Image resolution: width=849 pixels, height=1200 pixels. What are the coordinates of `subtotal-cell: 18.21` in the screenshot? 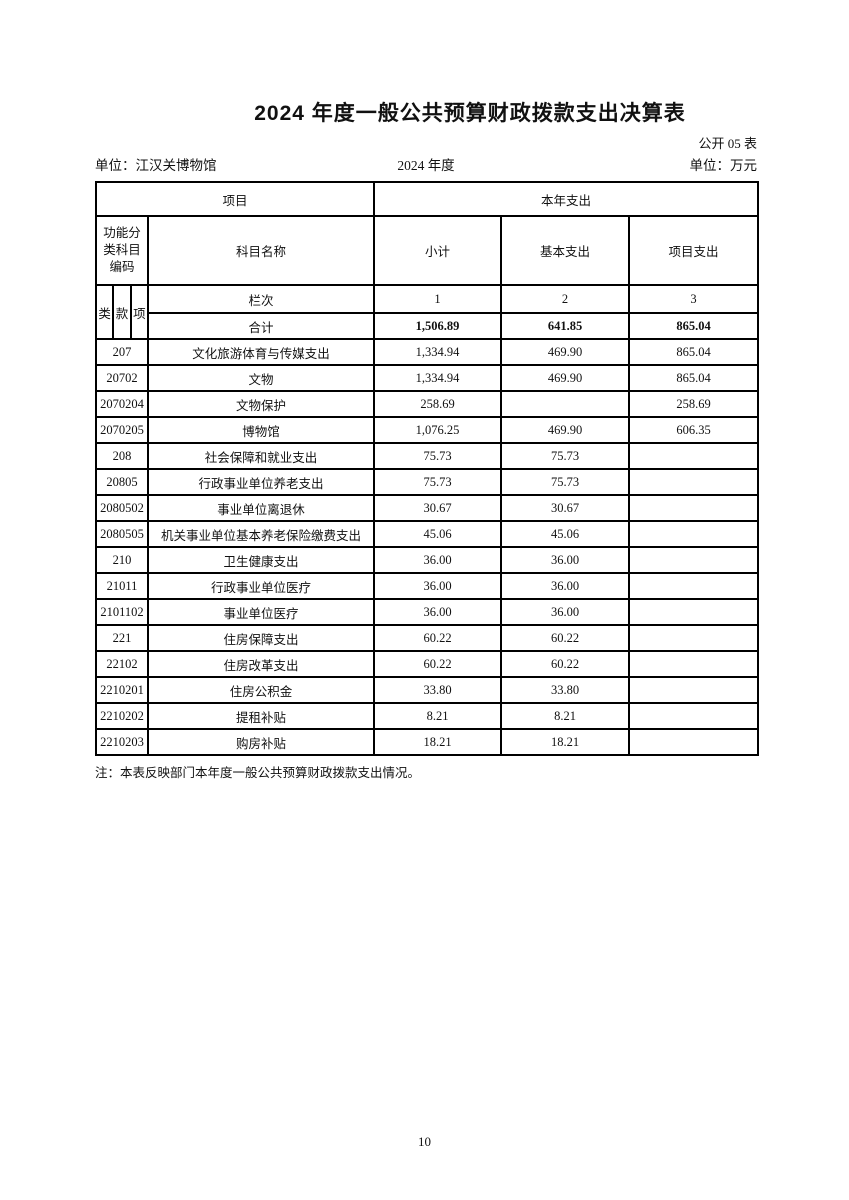 It's located at (438, 742).